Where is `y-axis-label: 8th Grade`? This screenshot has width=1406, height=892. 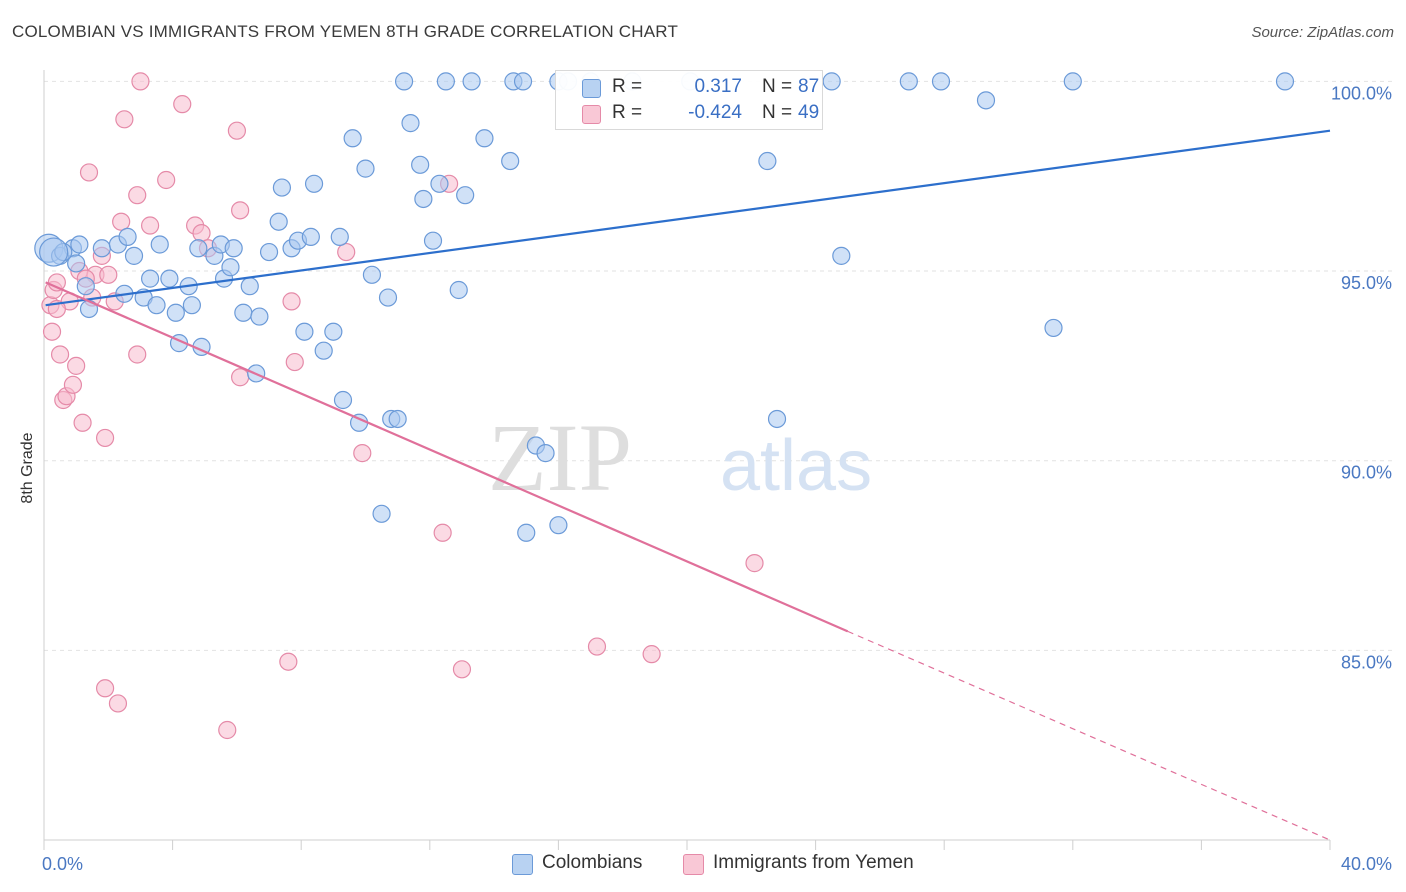 y-axis-label: 8th Grade is located at coordinates (27, 467).